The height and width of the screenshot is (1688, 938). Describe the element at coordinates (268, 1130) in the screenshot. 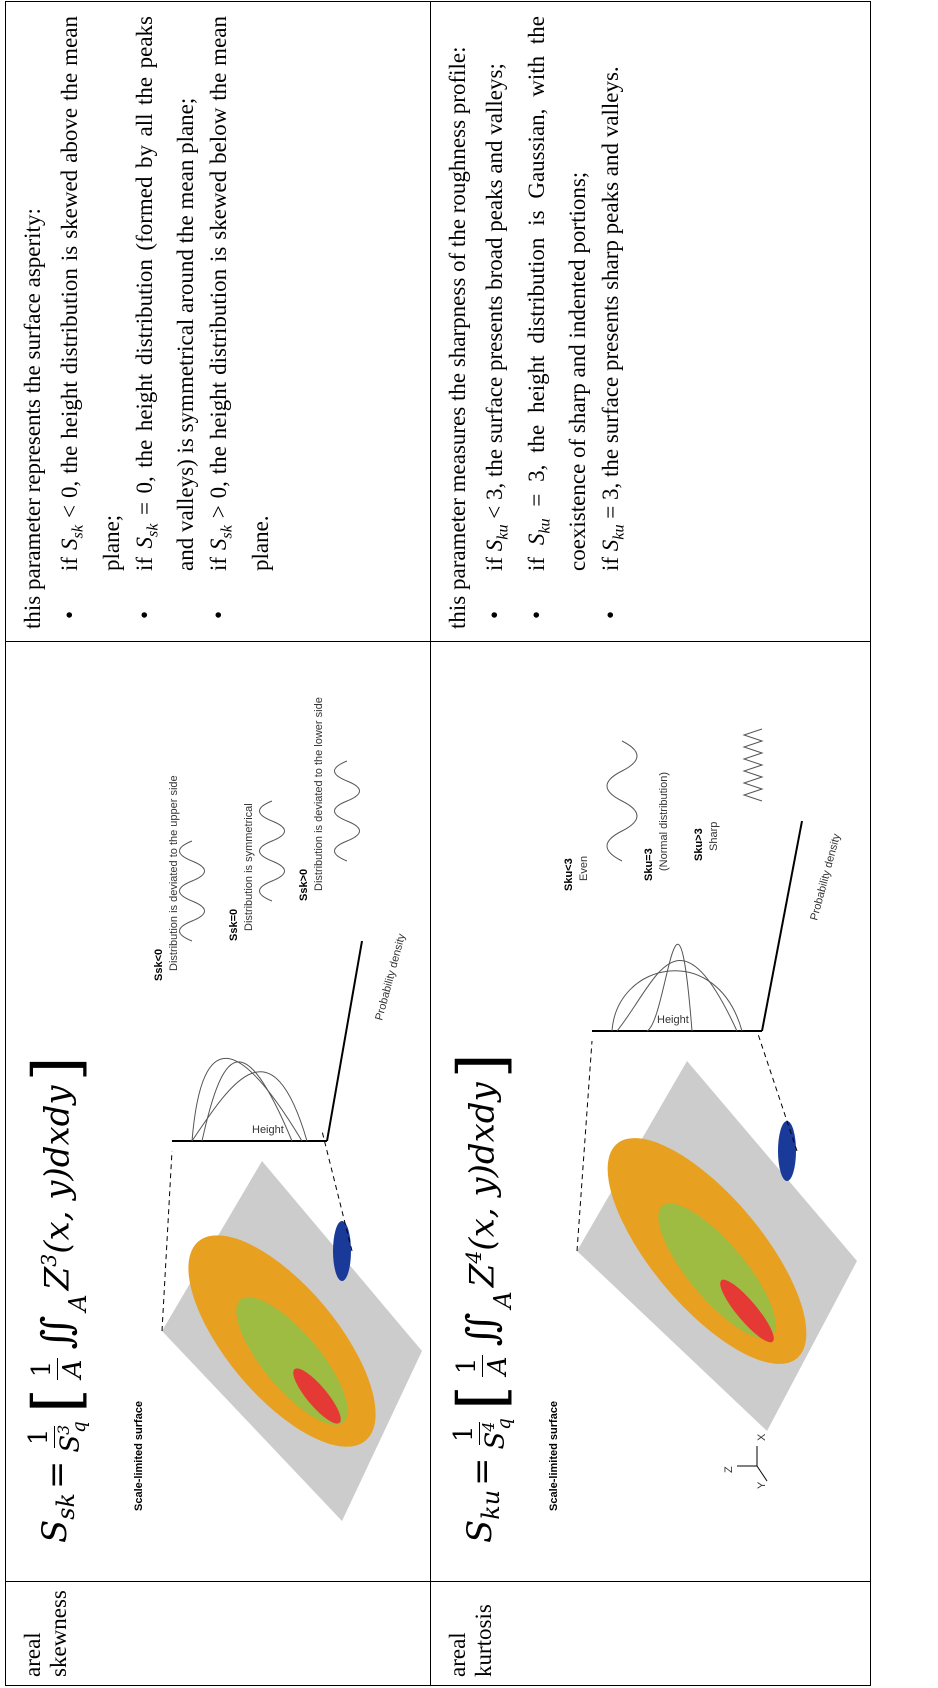

I see `axis-label: Height` at that location.